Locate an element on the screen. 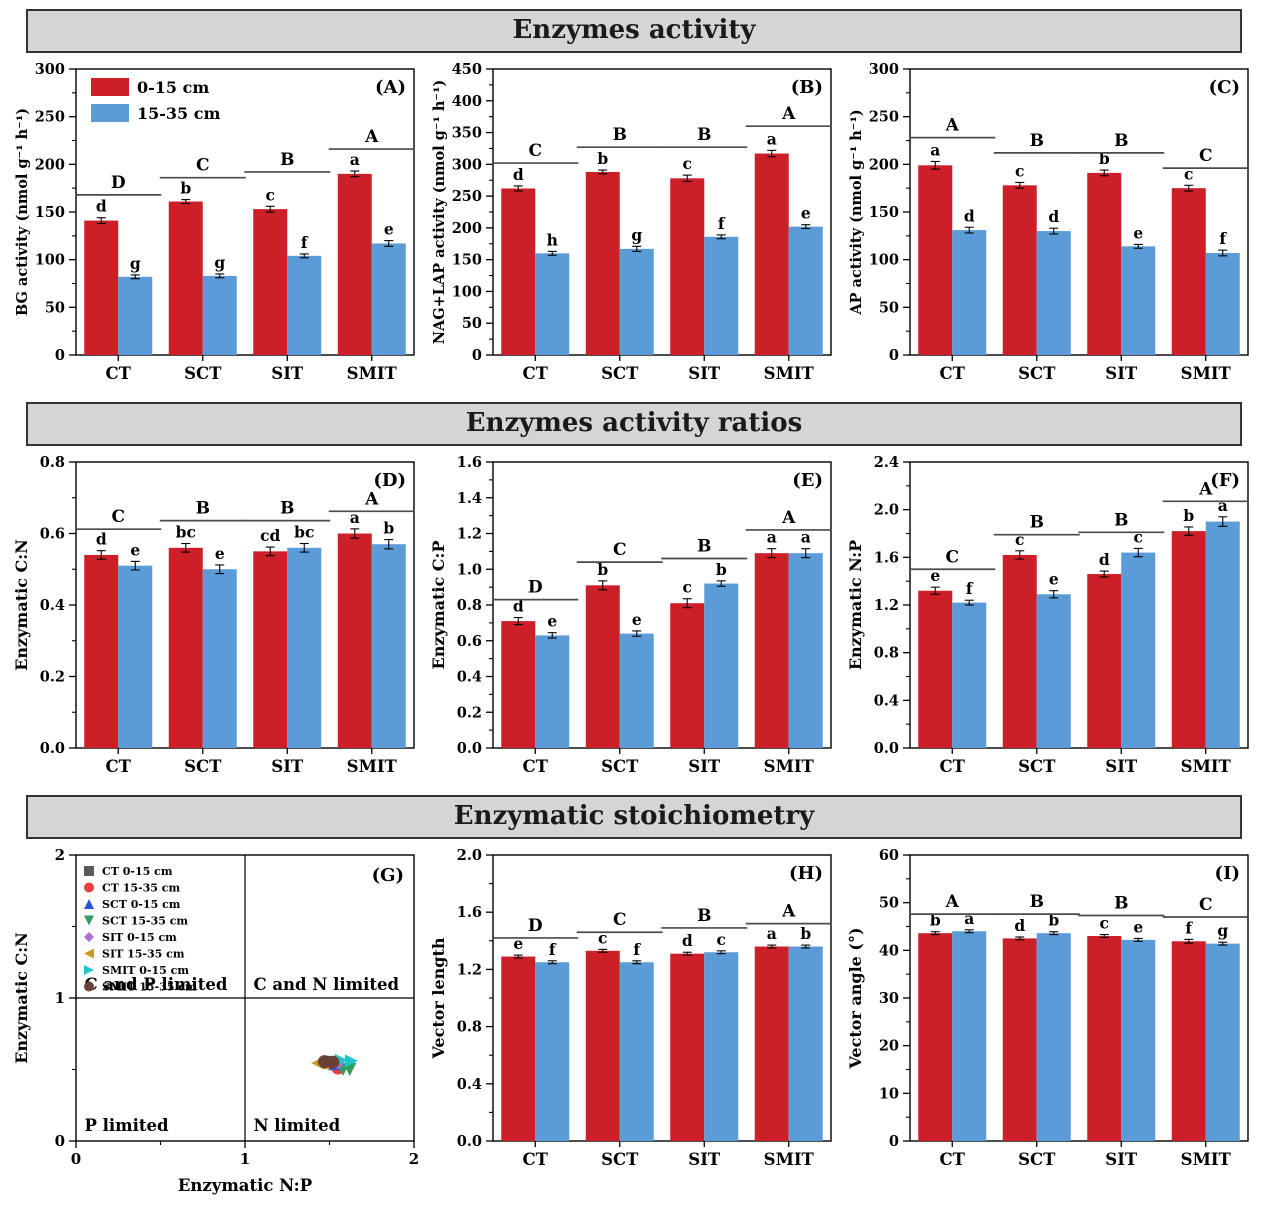  panel-tag: (F) is located at coordinates (1225, 480).